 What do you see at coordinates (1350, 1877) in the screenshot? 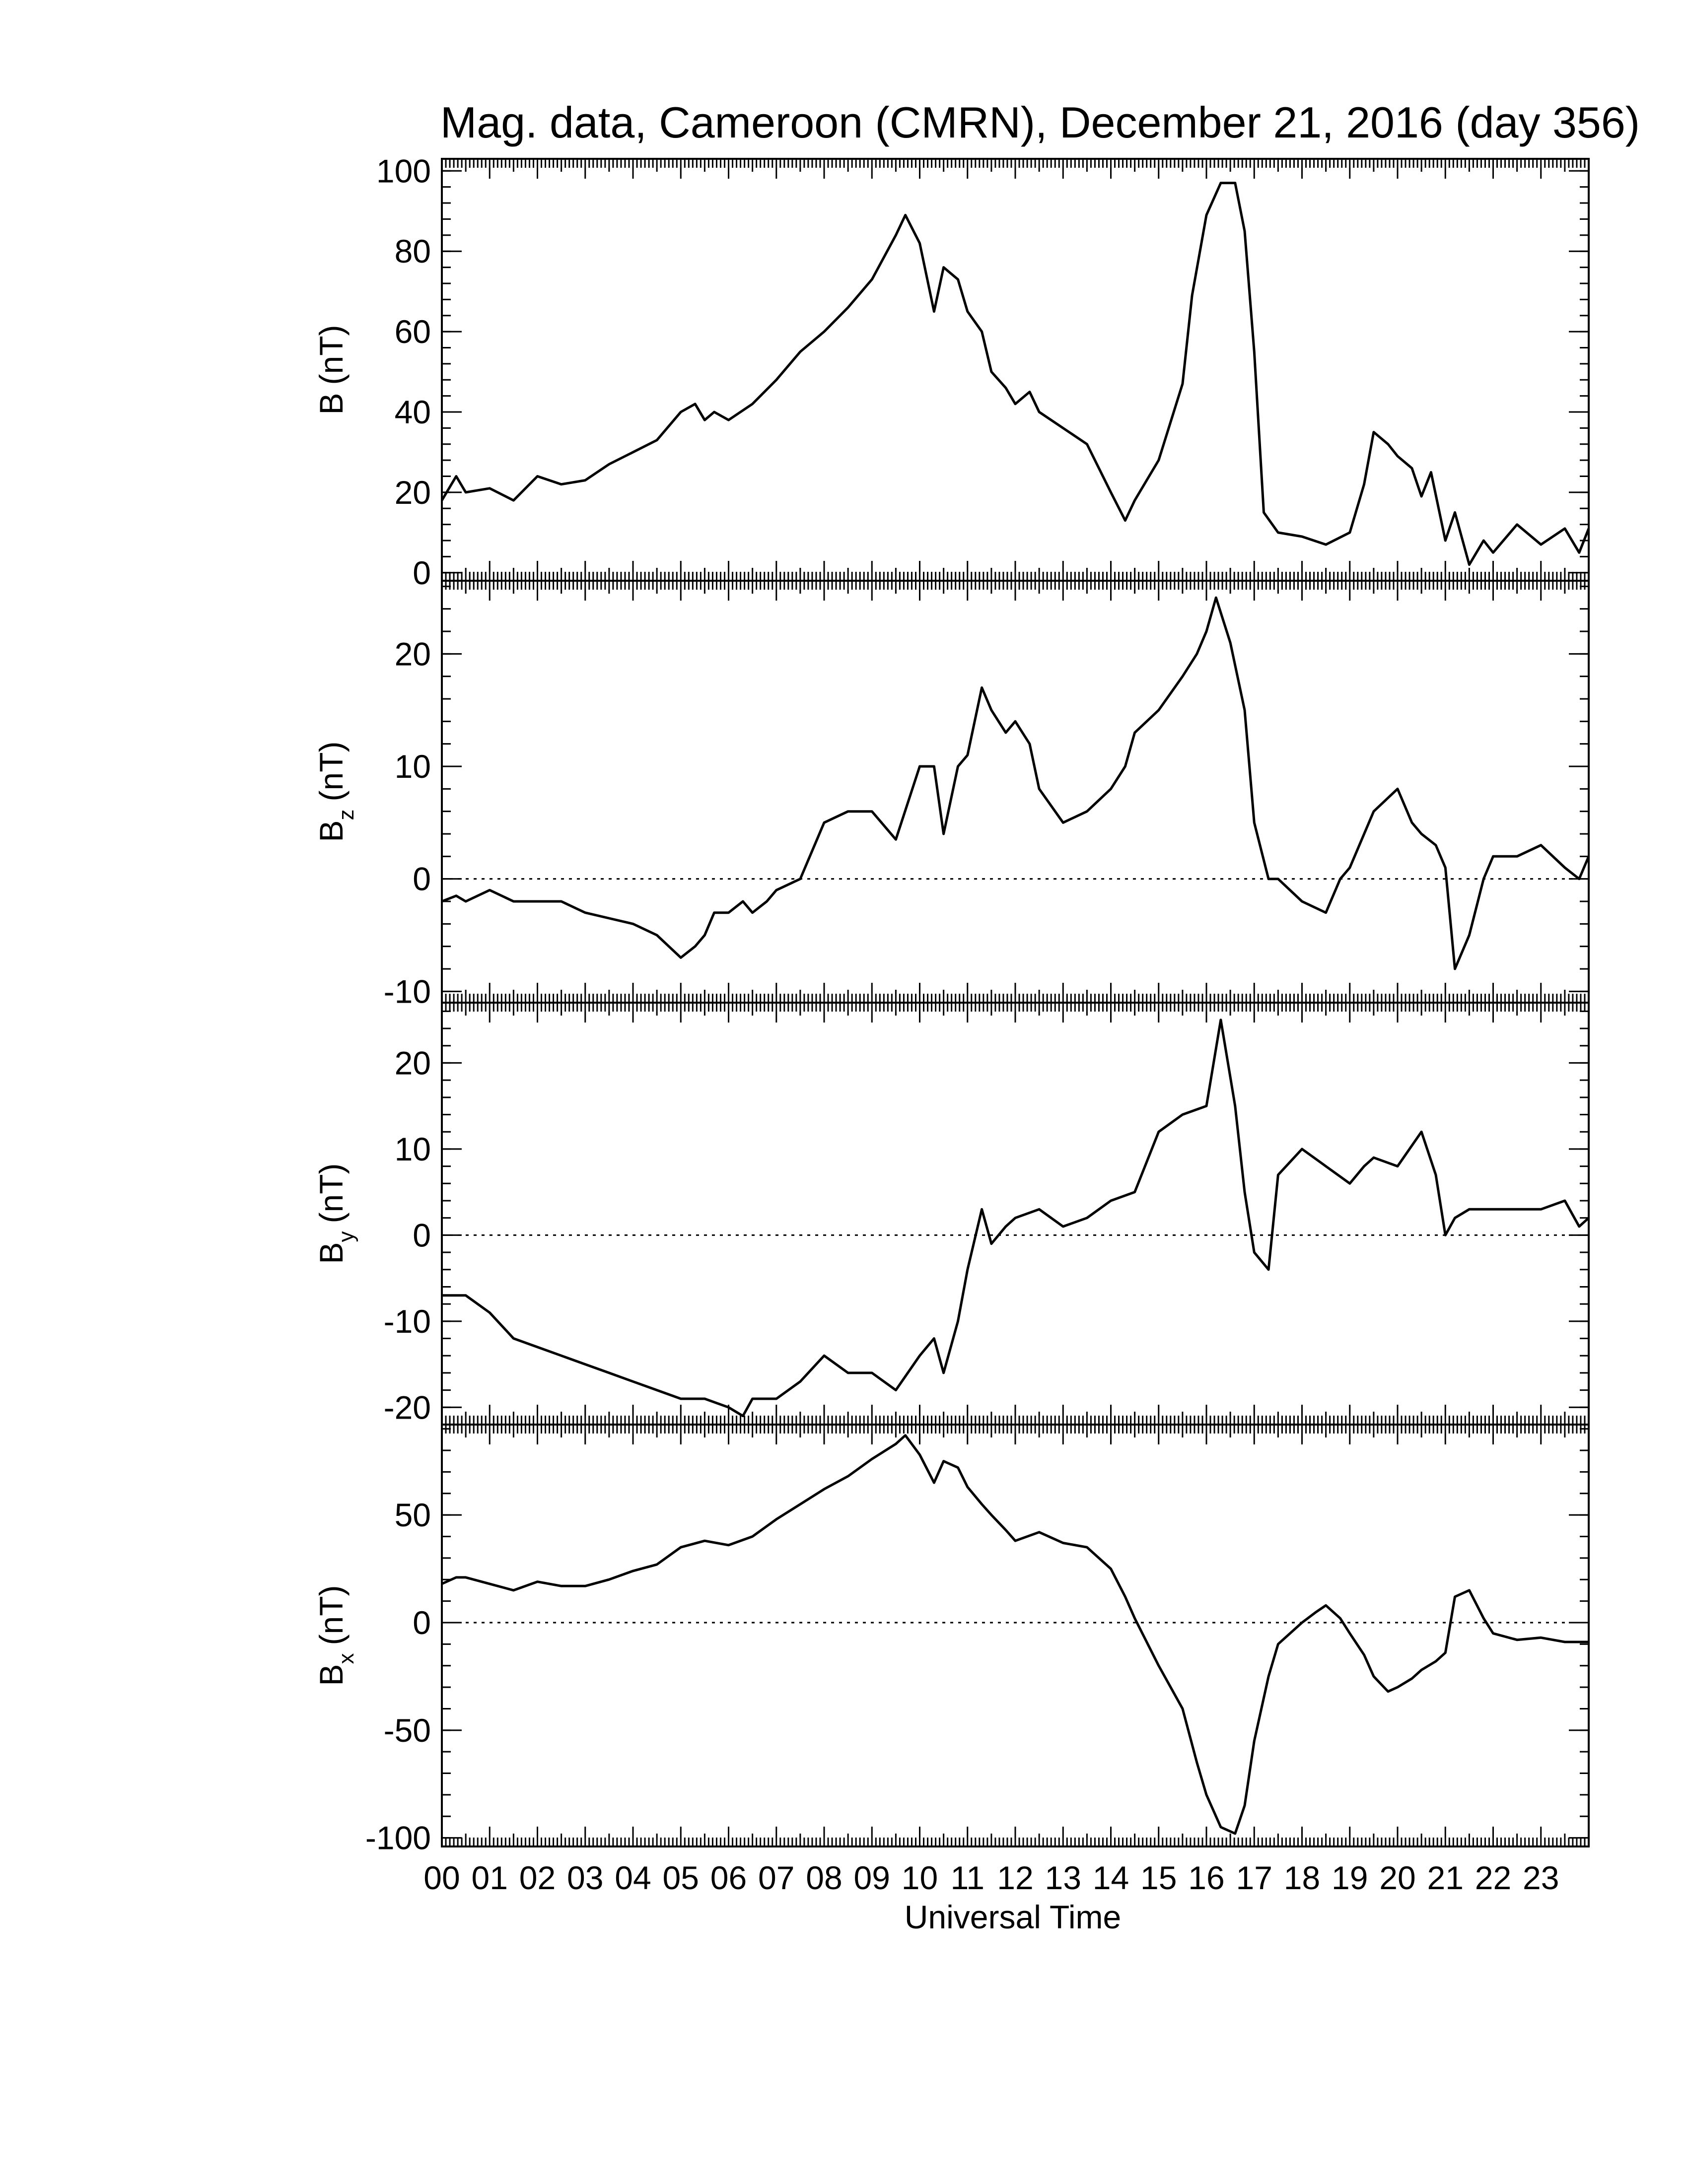
I see `x-tick-label: 19` at bounding box center [1350, 1877].